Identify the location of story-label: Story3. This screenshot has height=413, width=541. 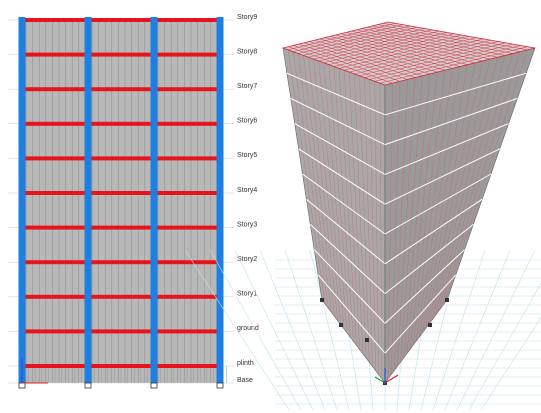
(247, 224).